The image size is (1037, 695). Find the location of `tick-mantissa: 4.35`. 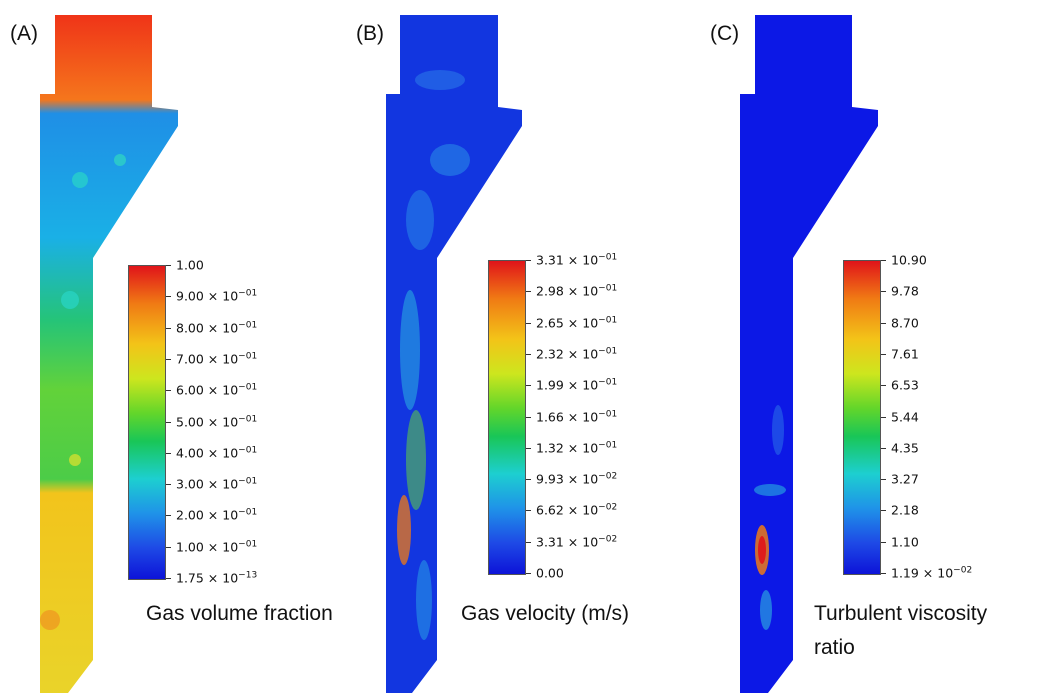

tick-mantissa: 4.35 is located at coordinates (905, 448).